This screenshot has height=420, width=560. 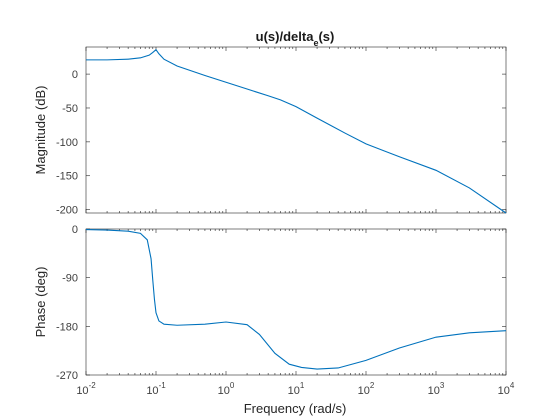 I want to click on y-tick-label: -270, so click(x=67, y=376).